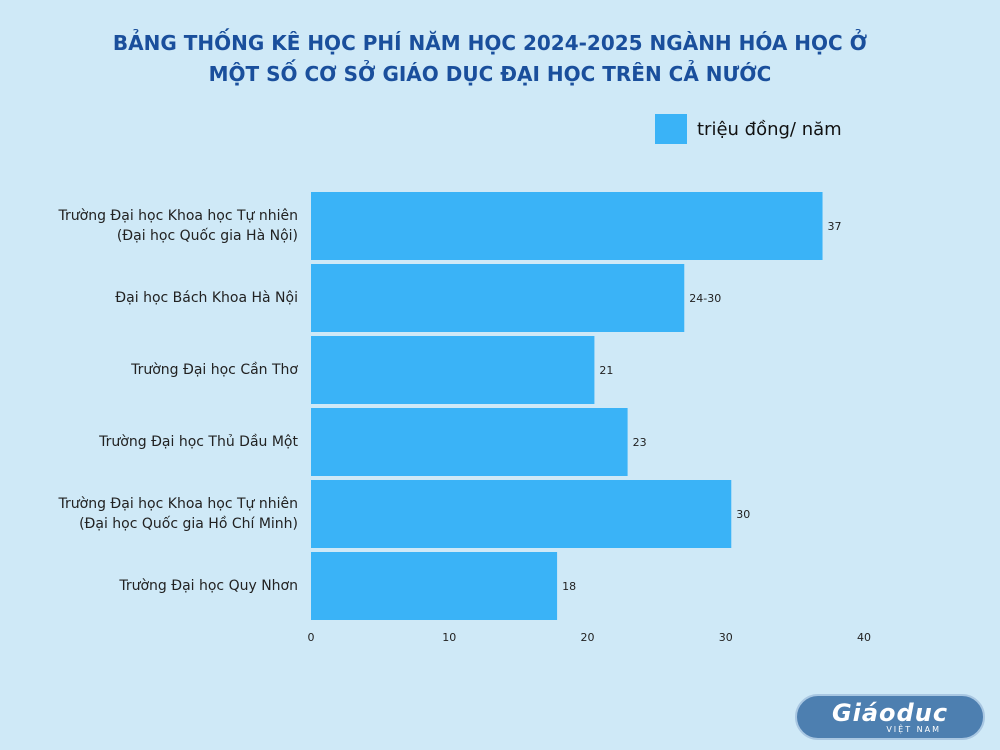 The height and width of the screenshot is (750, 1000). I want to click on giaoduc-logo: Giáoduc VIỆT NAM, so click(890, 717).